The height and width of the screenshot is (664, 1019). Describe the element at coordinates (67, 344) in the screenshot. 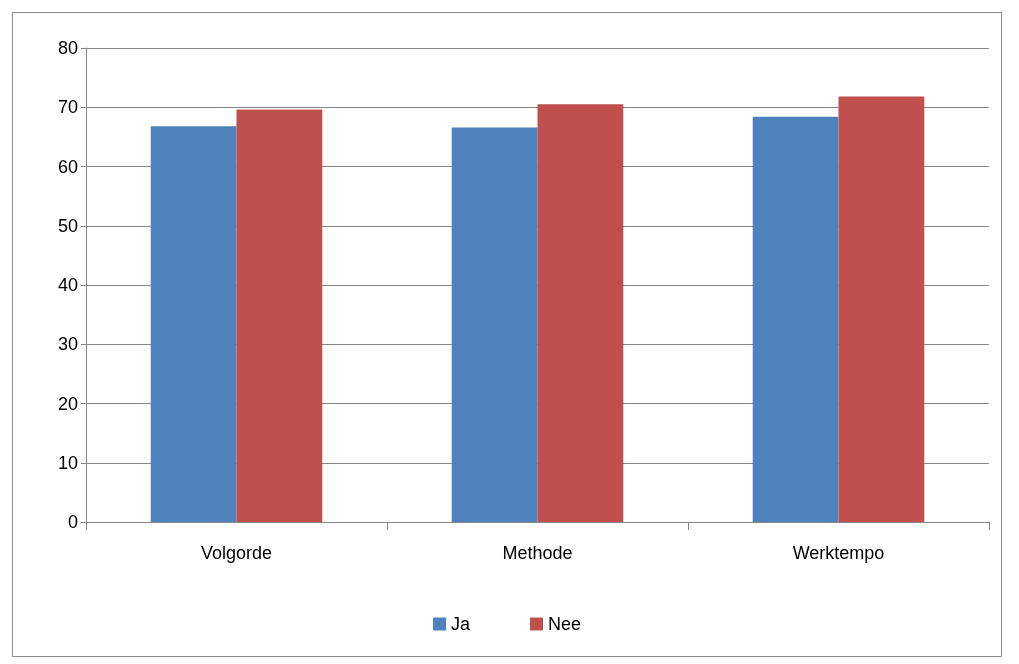

I see `y-tick-label: 30` at that location.